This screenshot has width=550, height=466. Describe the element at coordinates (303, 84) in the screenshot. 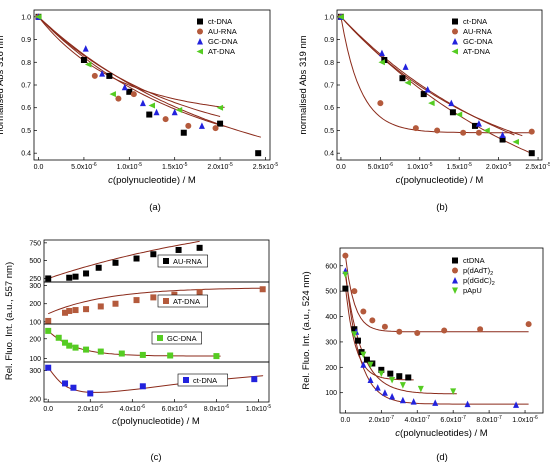

I see `y-axis-label: normalised Abs 319 nm` at that location.